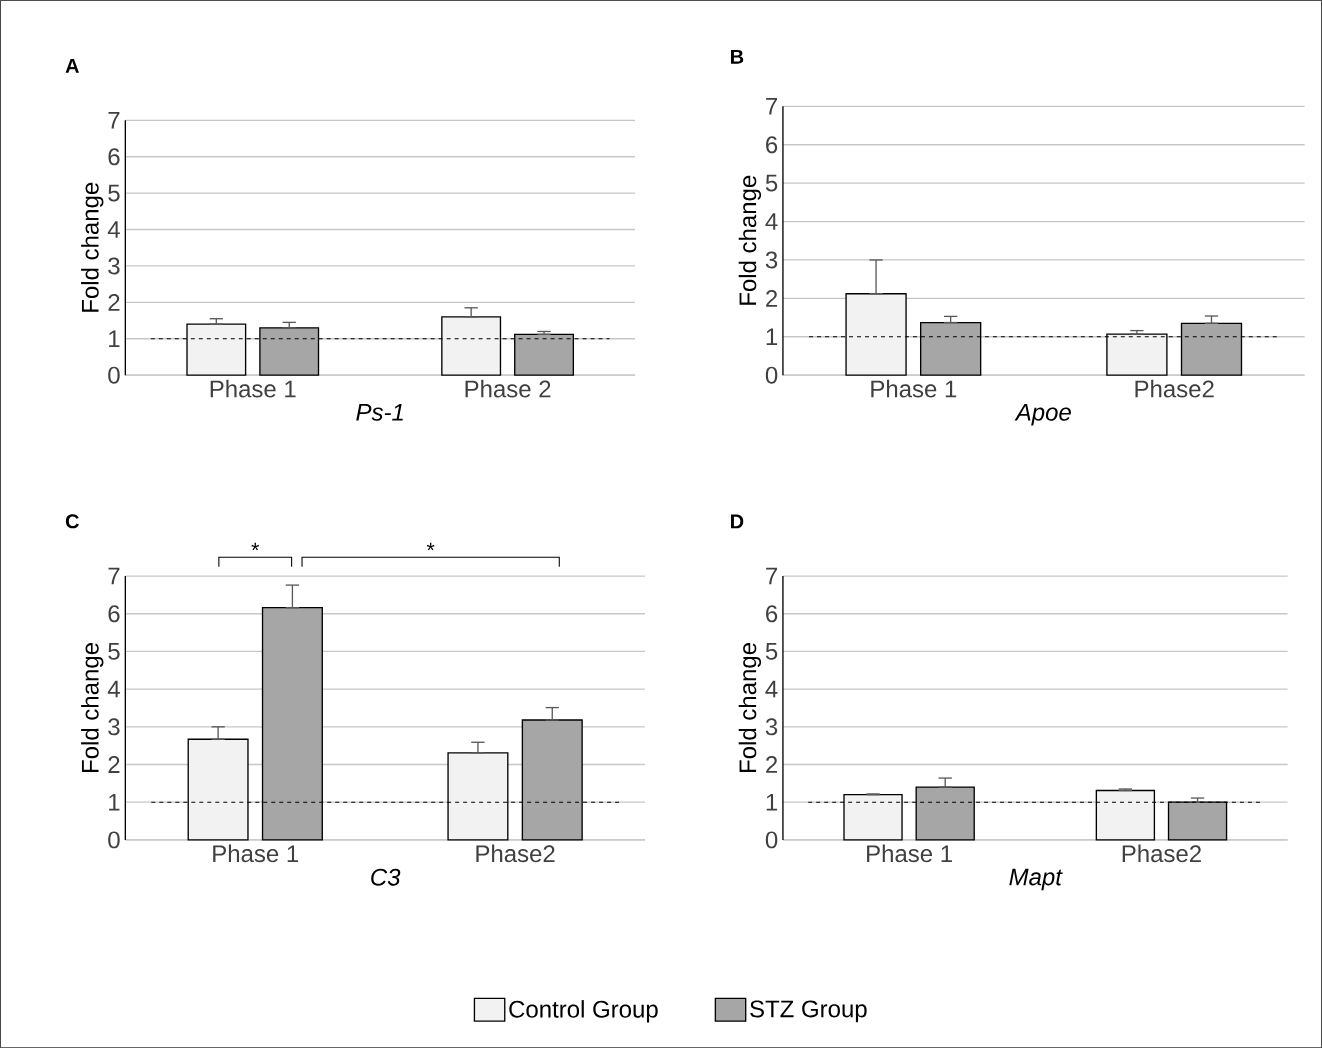  I want to click on chart-title: B, so click(737, 56).